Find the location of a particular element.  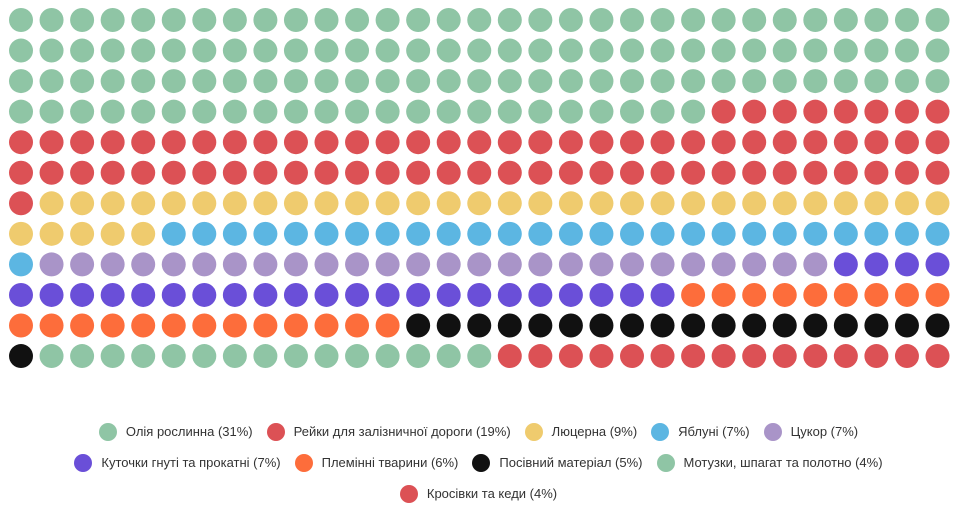

legend-item: Мотузки, шпагат та полотно (4%) is located at coordinates (769, 462).